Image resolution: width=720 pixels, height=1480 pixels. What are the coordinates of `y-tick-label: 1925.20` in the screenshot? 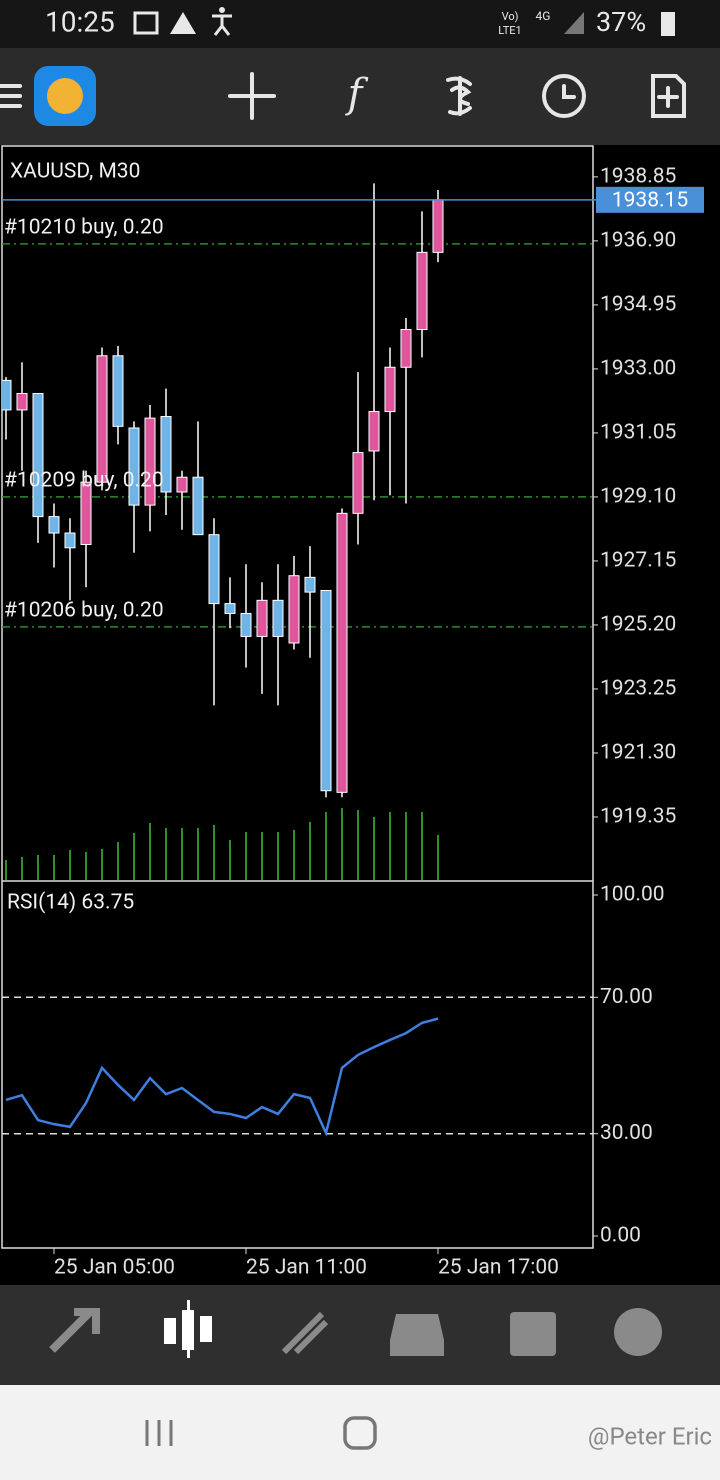 It's located at (638, 624).